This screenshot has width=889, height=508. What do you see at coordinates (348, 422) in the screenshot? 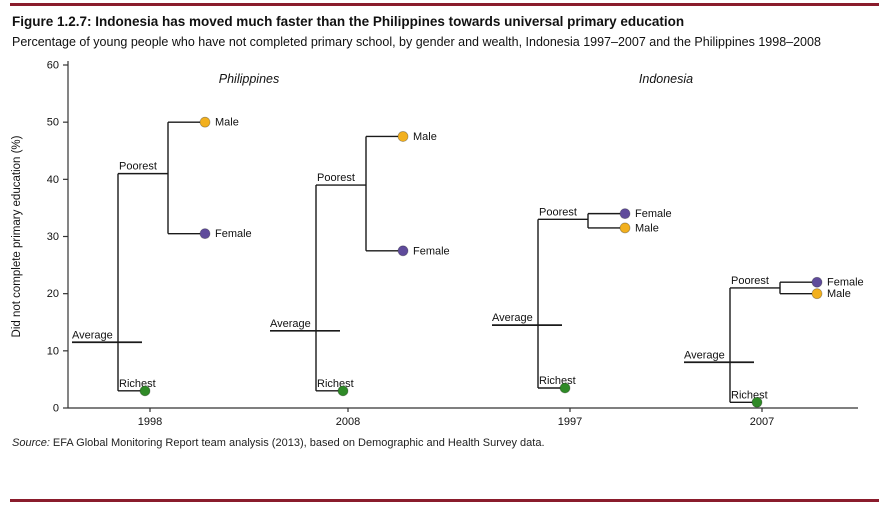
I see `year-label: 2008` at bounding box center [348, 422].